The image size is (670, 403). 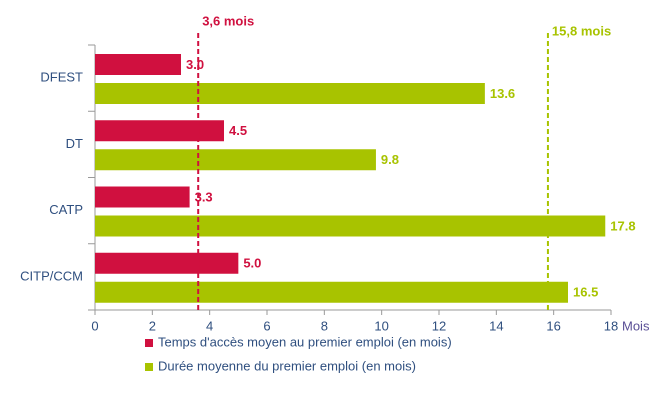 What do you see at coordinates (228, 20) in the screenshot?
I see `reference-label: 3,6 mois` at bounding box center [228, 20].